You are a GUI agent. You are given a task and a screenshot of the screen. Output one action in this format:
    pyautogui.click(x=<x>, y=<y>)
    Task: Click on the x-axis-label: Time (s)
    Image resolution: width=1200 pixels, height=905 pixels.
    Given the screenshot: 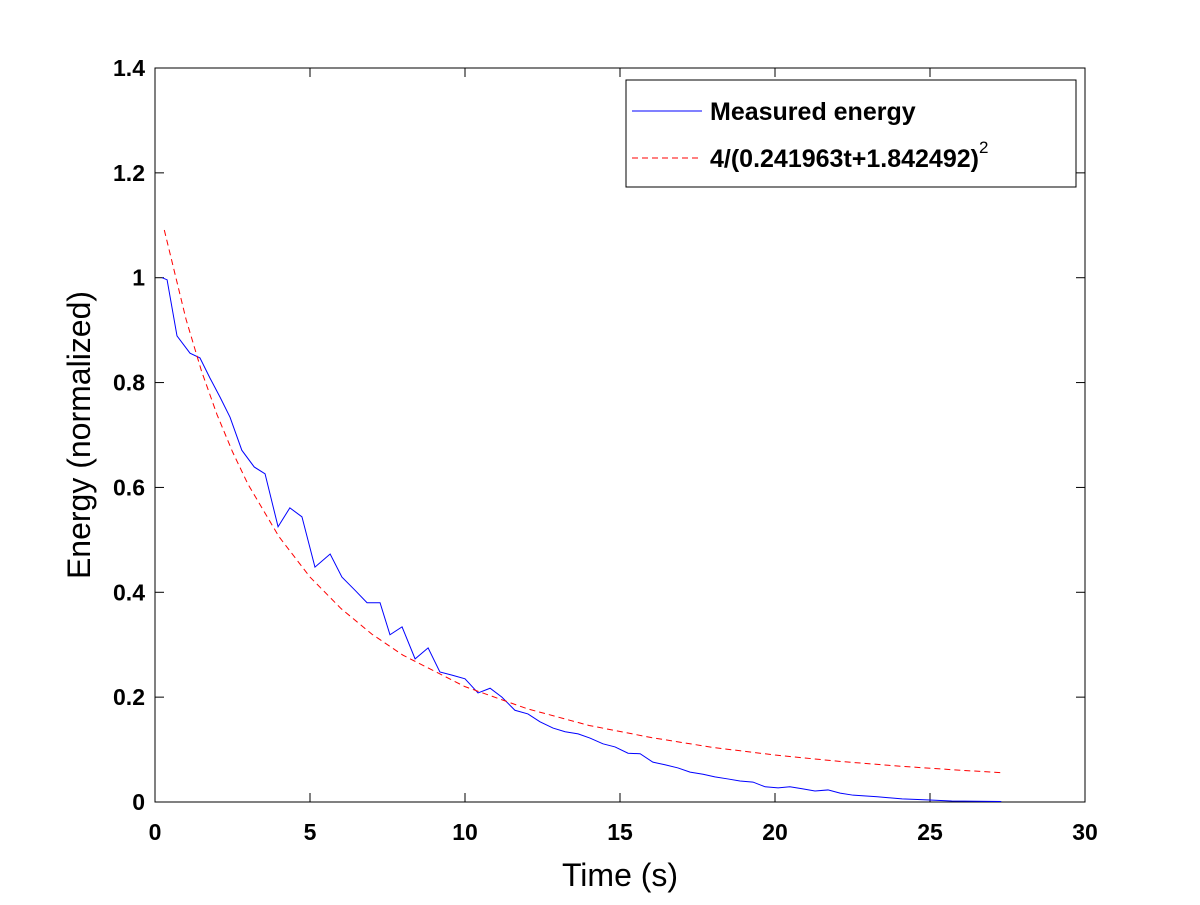 What is the action you would take?
    pyautogui.click(x=620, y=875)
    